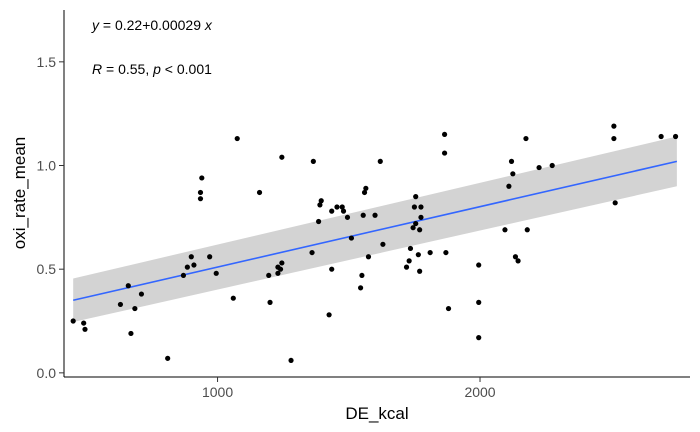 This screenshot has height=432, width=700. Describe the element at coordinates (47, 373) in the screenshot. I see `y-tick-label: 0.0` at that location.